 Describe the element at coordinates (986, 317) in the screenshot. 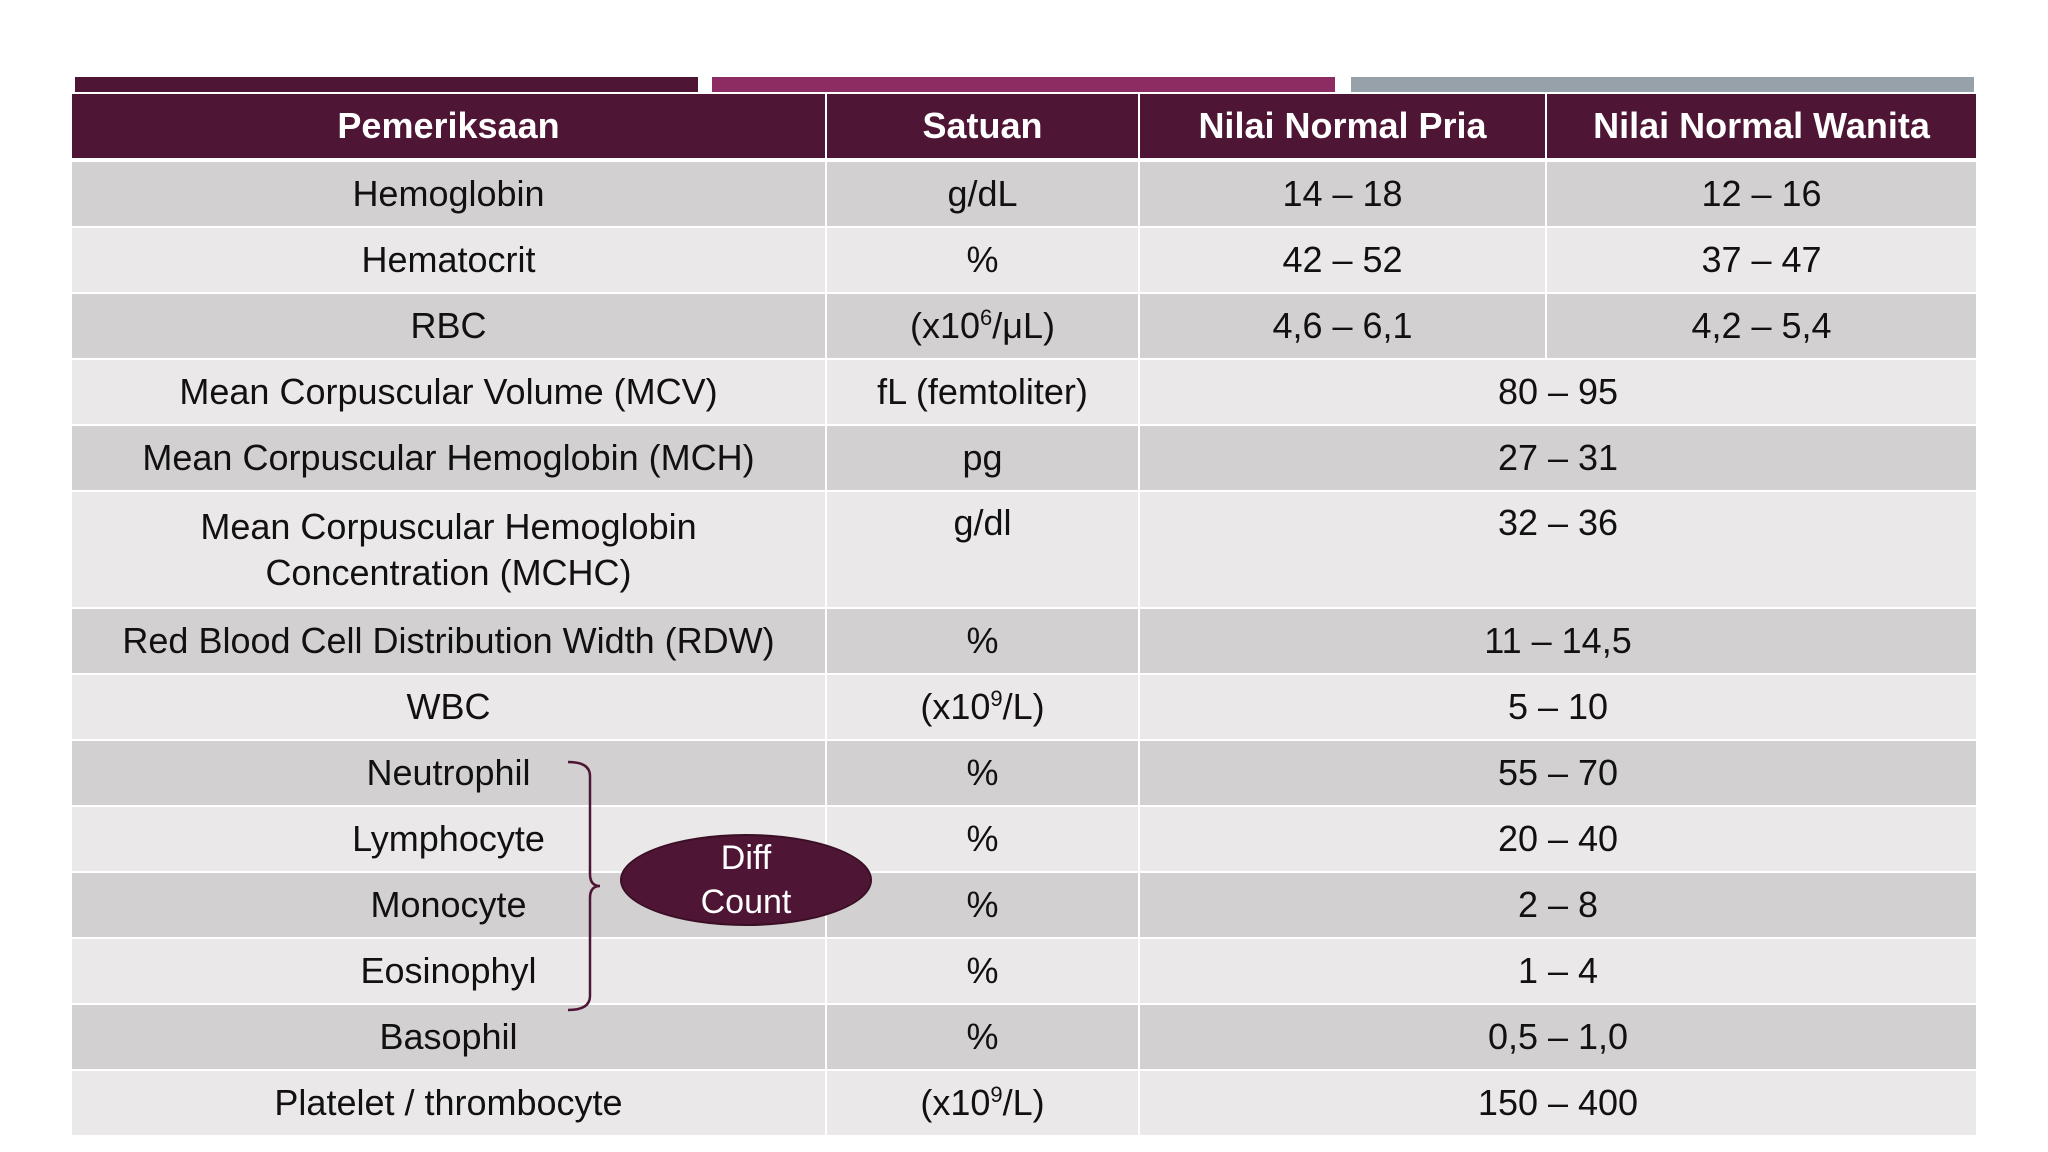

I see `unit-exponent: 6` at that location.